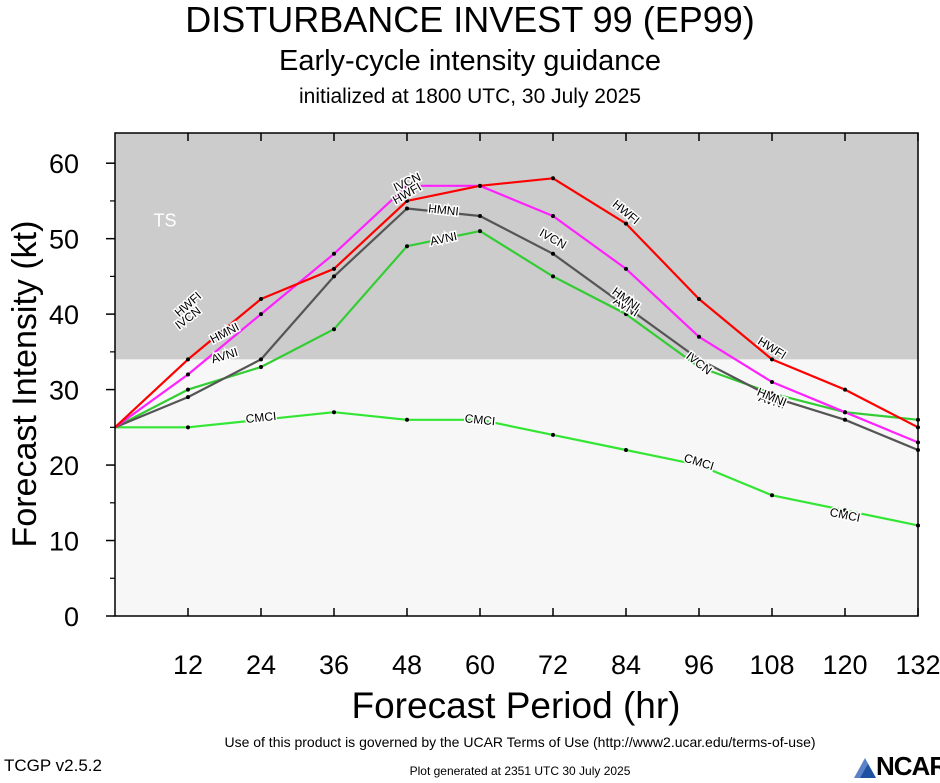 This screenshot has height=783, width=940. Describe the element at coordinates (771, 665) in the screenshot. I see `x-tick-label: 108` at that location.